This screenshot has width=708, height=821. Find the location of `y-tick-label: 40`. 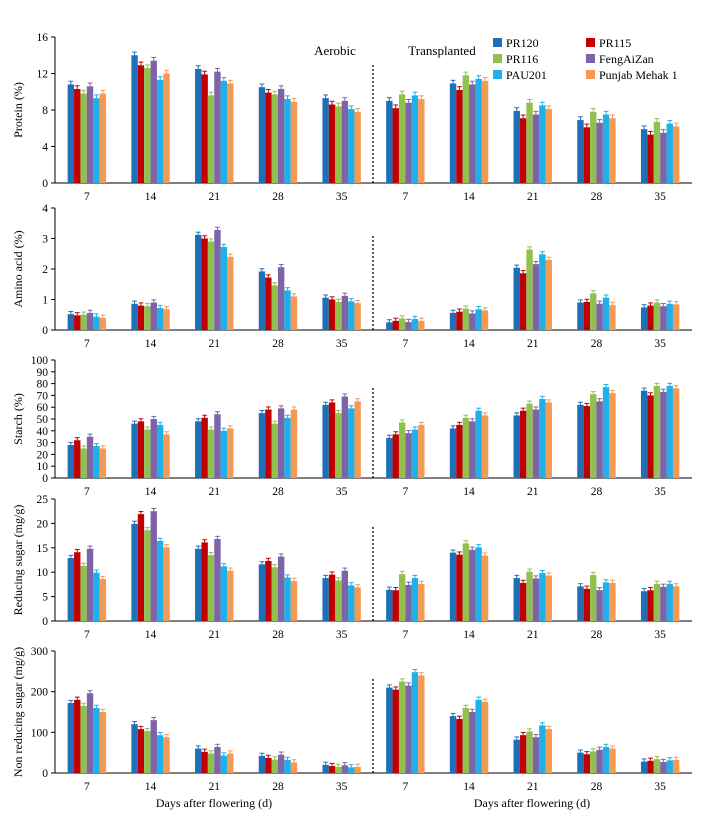

y-tick-label: 40 is located at coordinates (43, 432).